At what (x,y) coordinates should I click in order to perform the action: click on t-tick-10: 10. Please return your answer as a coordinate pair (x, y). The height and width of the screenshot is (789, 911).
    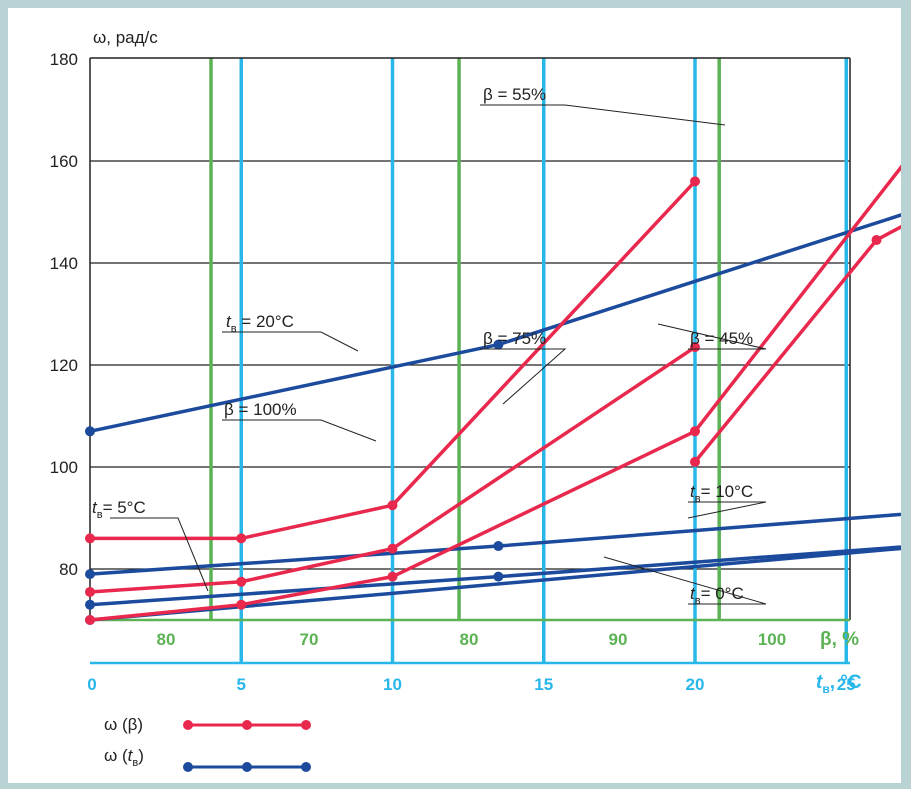
    Looking at the image, I should click on (392, 684).